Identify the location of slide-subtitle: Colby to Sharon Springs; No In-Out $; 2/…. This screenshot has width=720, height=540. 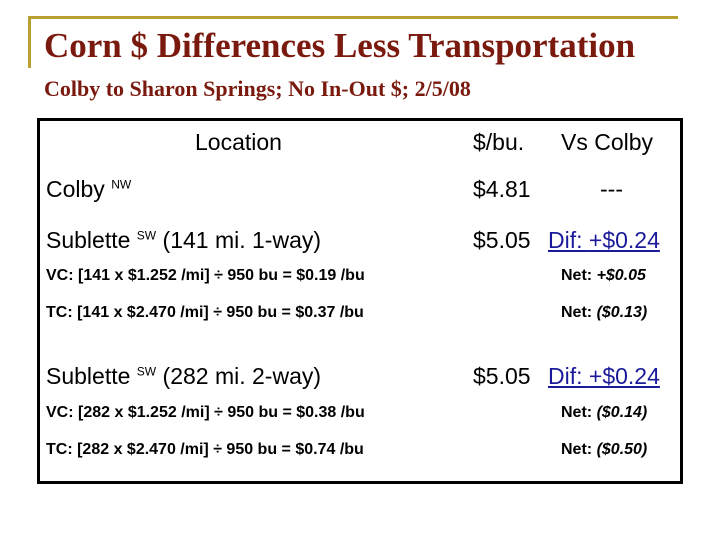
(257, 88).